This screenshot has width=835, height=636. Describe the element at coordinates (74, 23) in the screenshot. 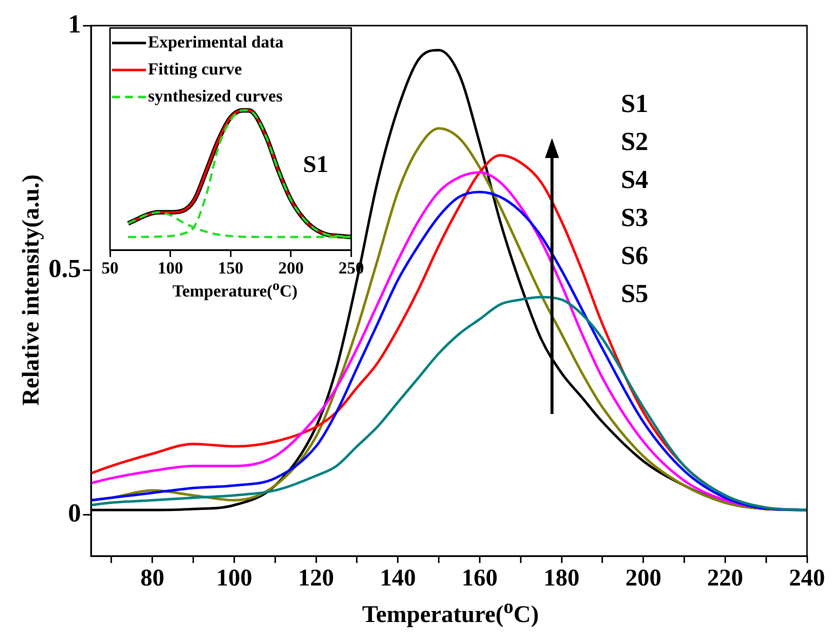

I see `y-tick-label: 1` at that location.